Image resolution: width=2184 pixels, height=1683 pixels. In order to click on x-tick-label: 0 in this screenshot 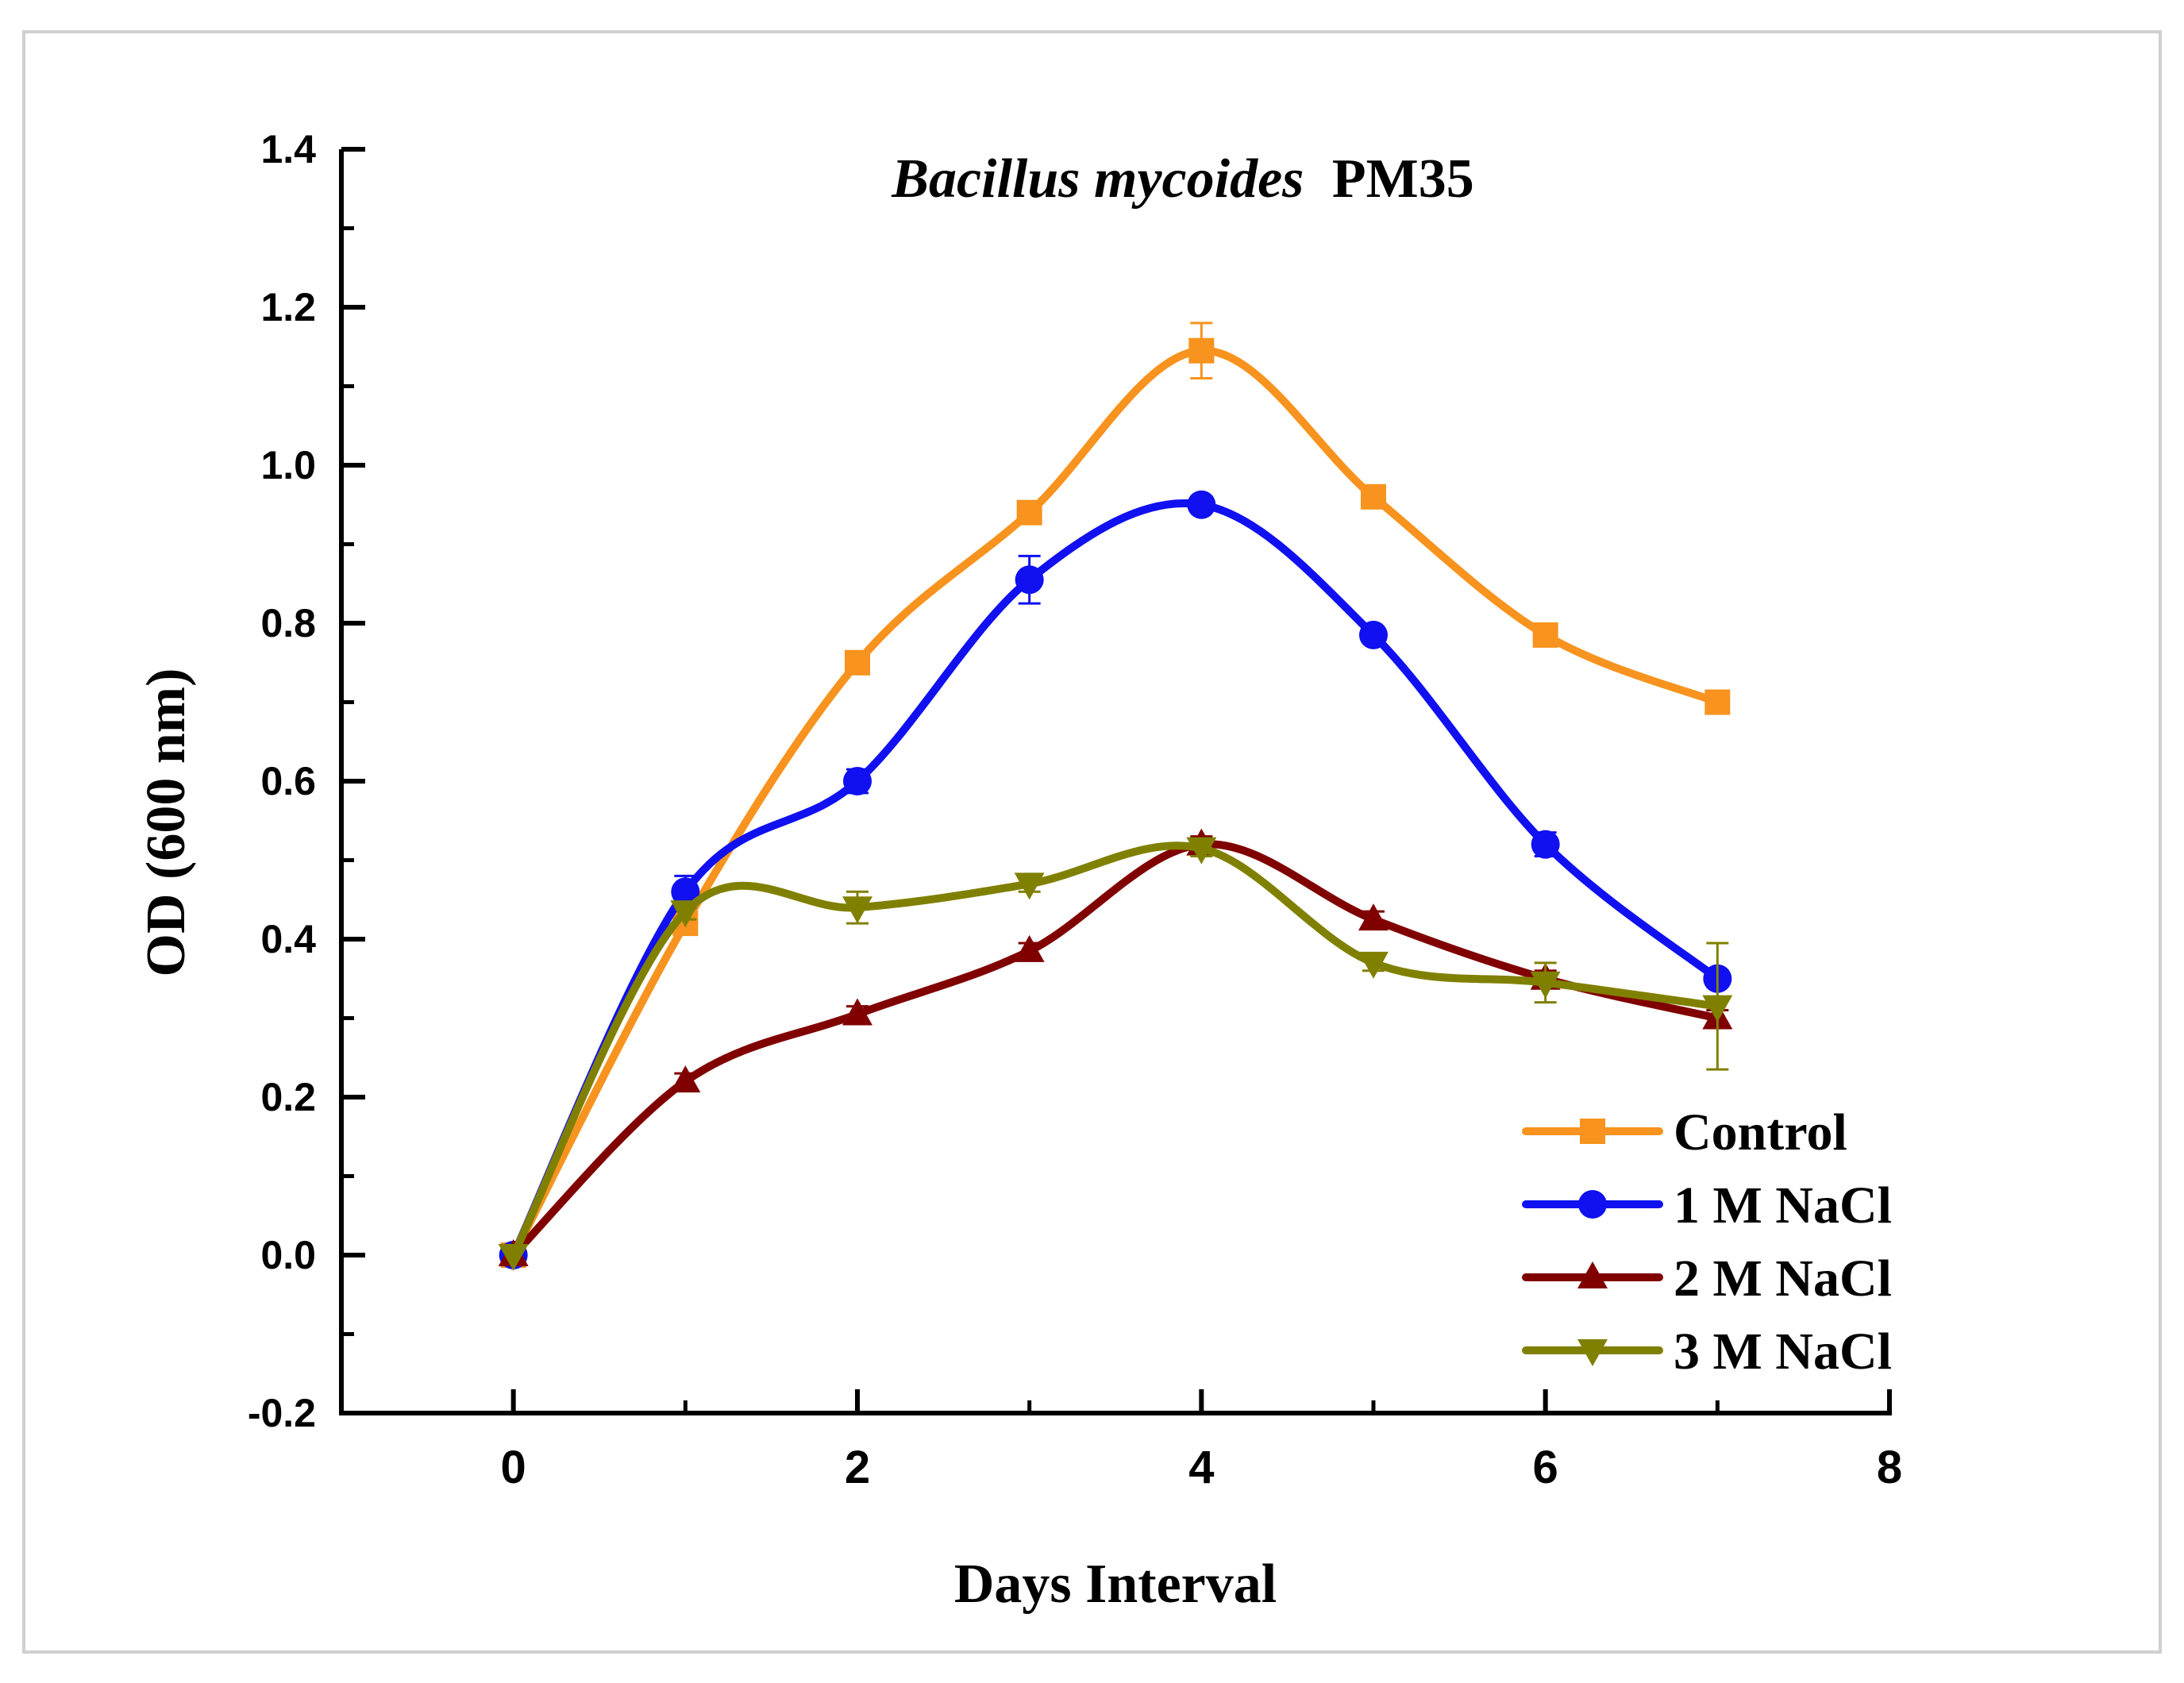, I will do `click(513, 1467)`.